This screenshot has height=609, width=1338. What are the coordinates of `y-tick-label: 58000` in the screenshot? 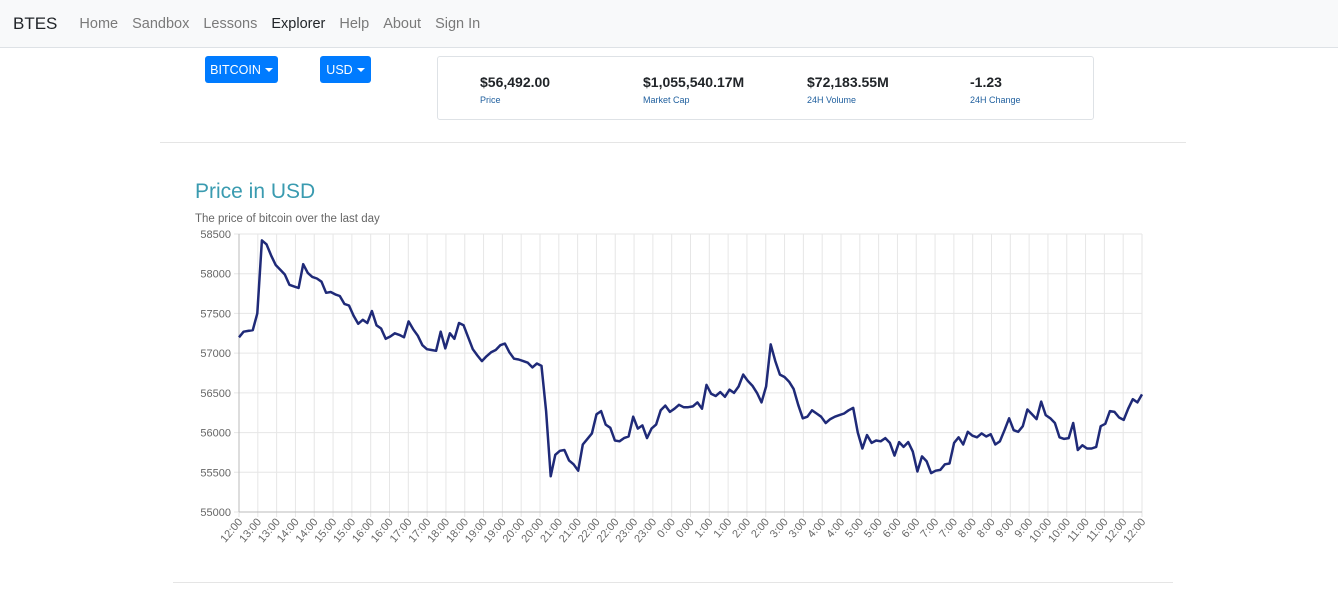 It's located at (215, 275).